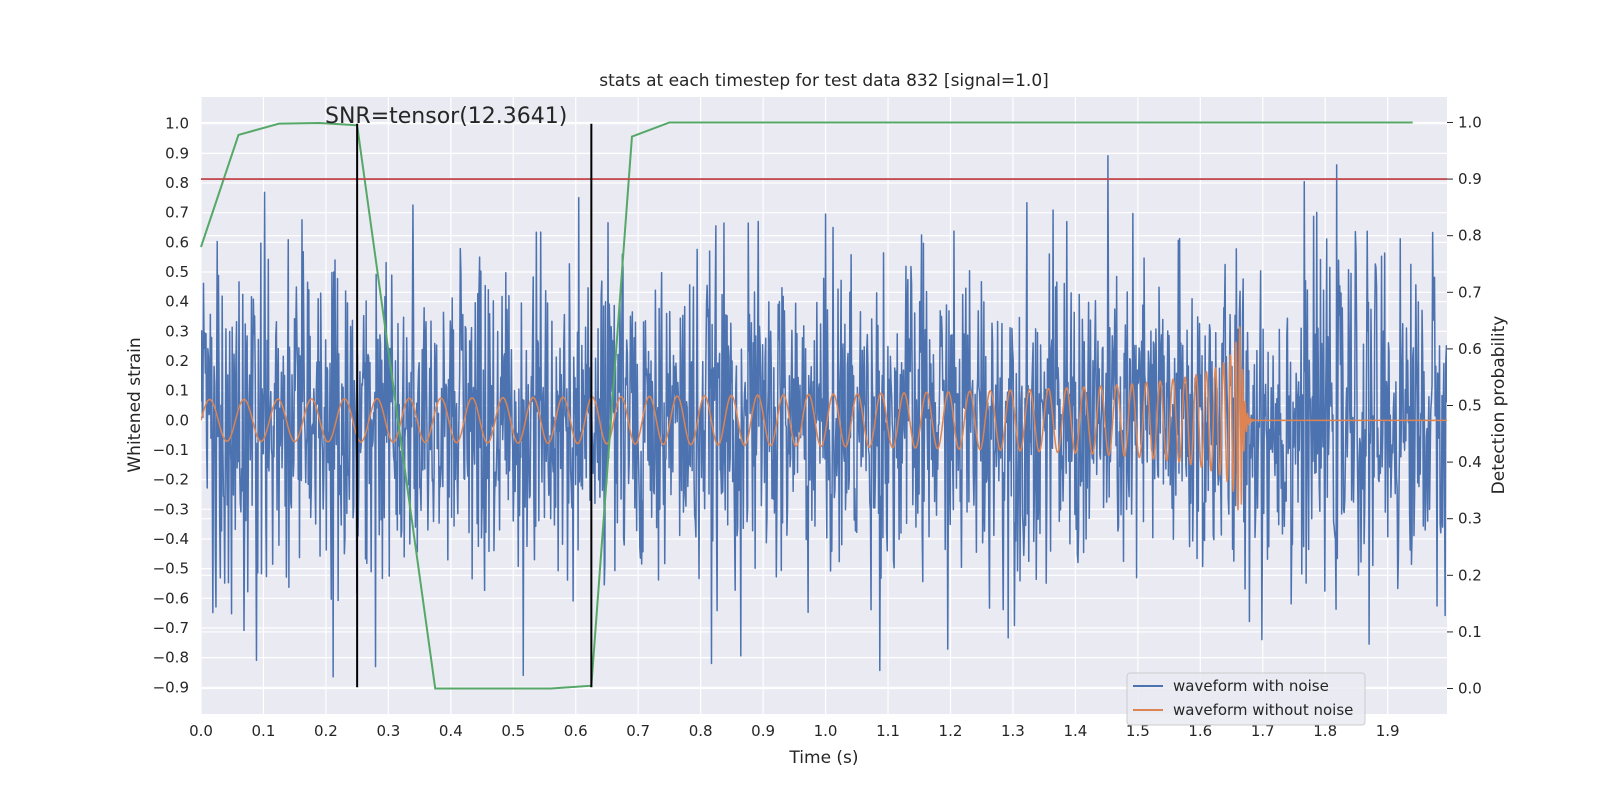 The width and height of the screenshot is (1600, 800). Describe the element at coordinates (177, 242) in the screenshot. I see `y-tick-label: 0.6` at that location.